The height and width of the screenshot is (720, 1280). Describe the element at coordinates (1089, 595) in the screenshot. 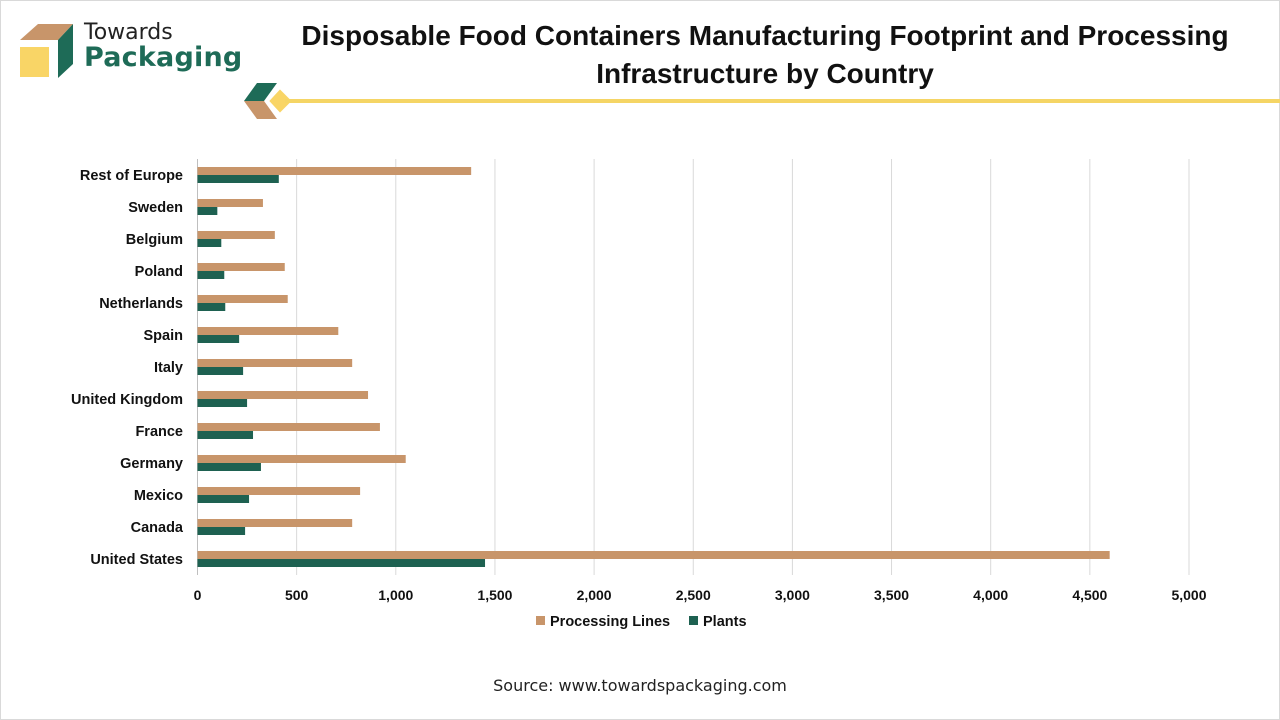

I see `x-tick-label: 4,500` at that location.